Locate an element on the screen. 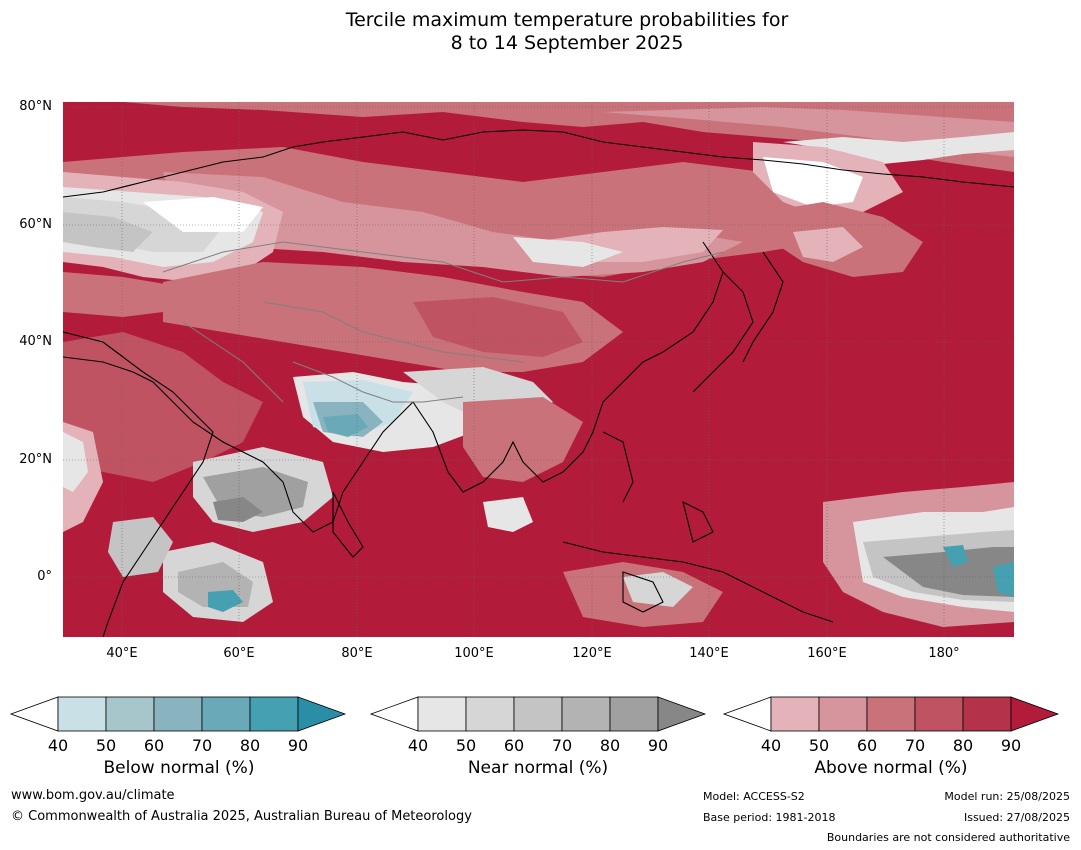  colorbar-near-normal is located at coordinates (538, 714).